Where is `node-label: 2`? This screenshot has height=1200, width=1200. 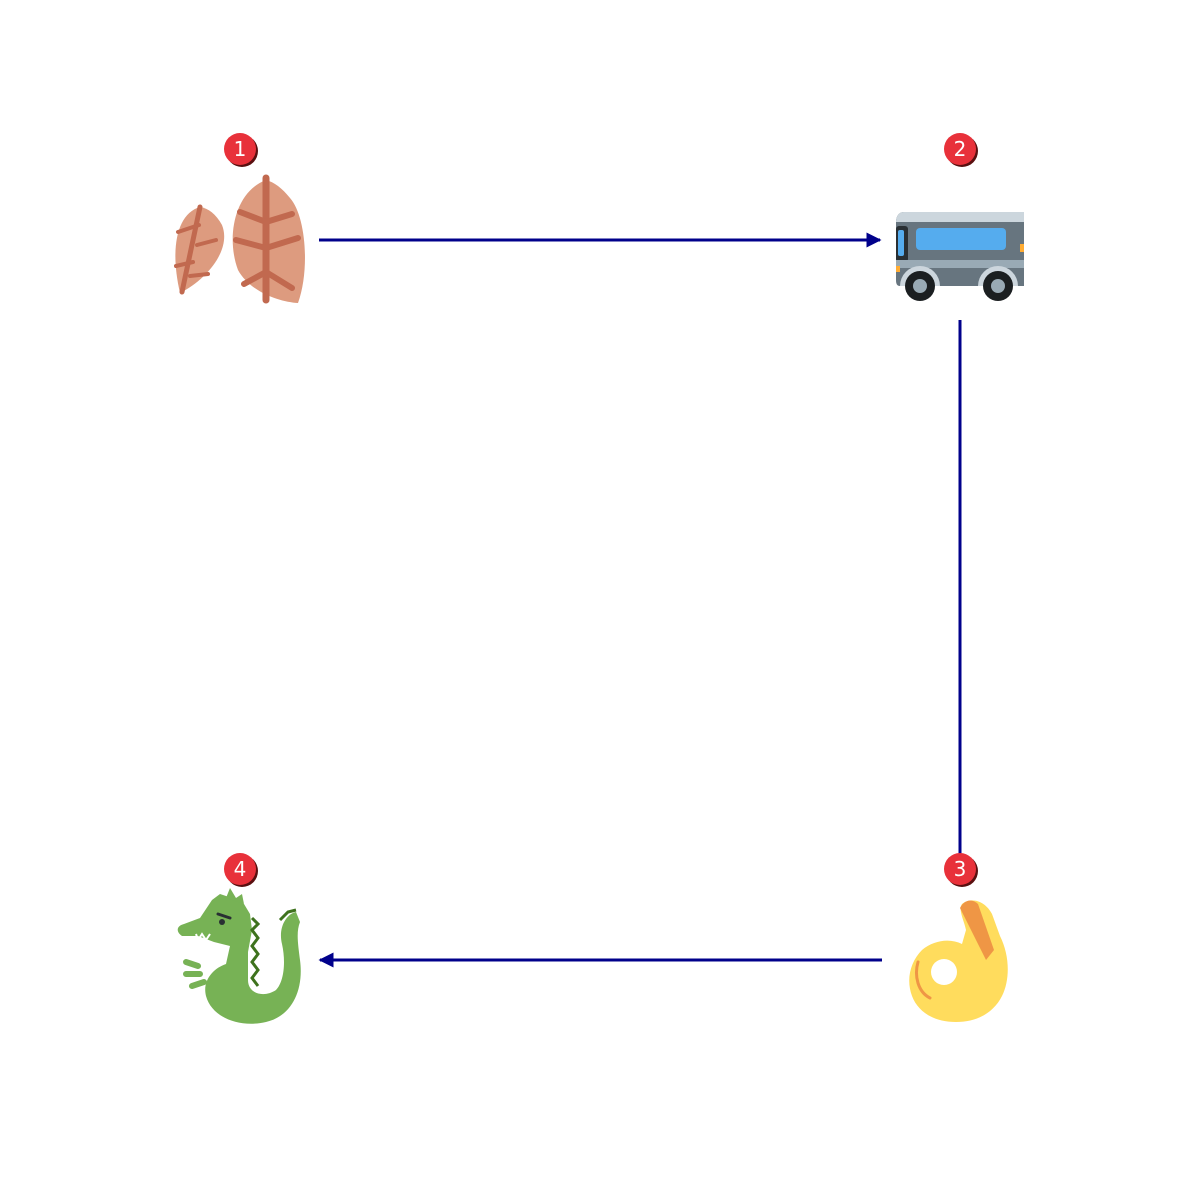 node-label: 2 is located at coordinates (960, 149).